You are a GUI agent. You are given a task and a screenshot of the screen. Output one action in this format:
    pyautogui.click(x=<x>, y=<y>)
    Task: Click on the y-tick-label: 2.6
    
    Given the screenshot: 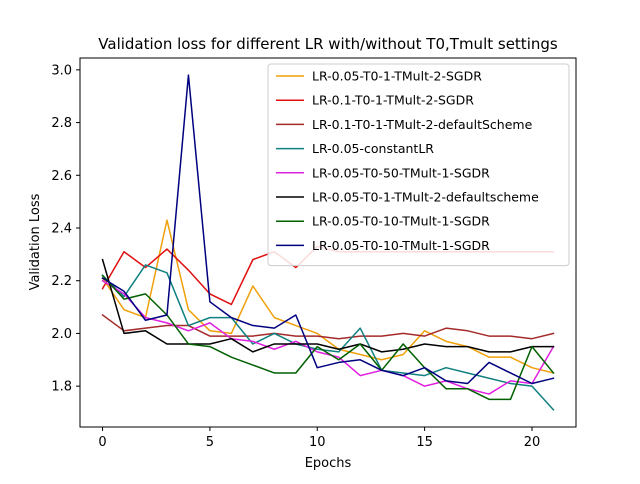 What is the action you would take?
    pyautogui.click(x=61, y=176)
    